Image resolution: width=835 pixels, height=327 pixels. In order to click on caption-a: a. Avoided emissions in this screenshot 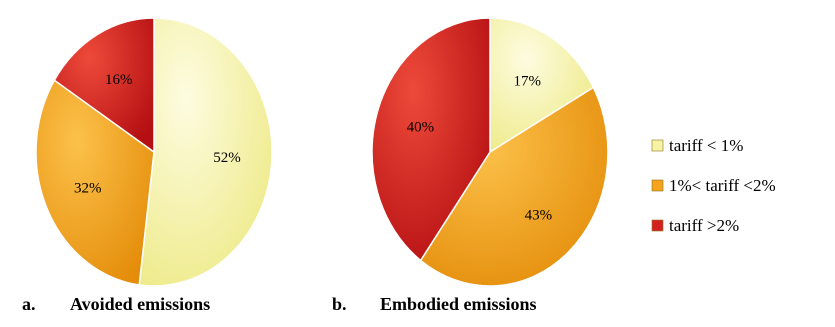, I will do `click(116, 304)`.